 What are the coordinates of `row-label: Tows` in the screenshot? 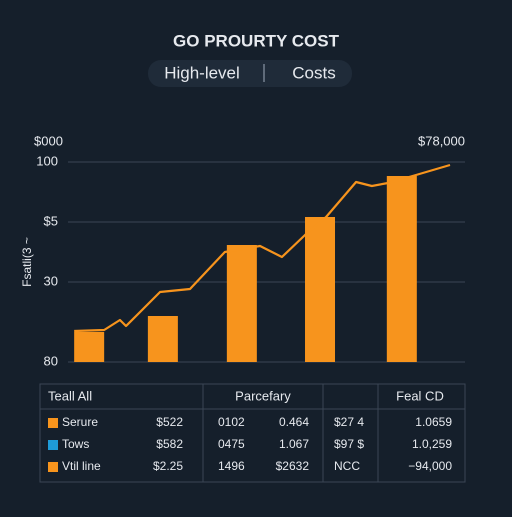 It's located at (75, 444).